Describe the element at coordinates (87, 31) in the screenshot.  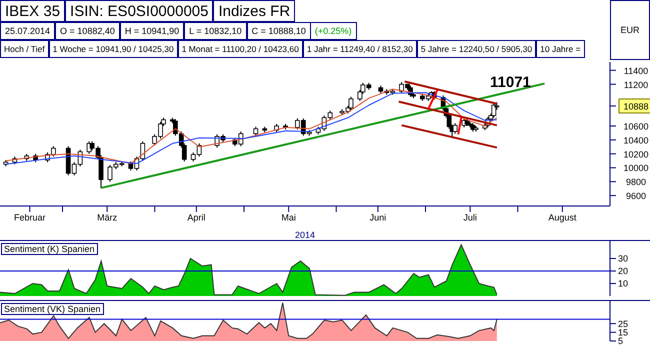
I see `text: O = 10882,40` at that location.